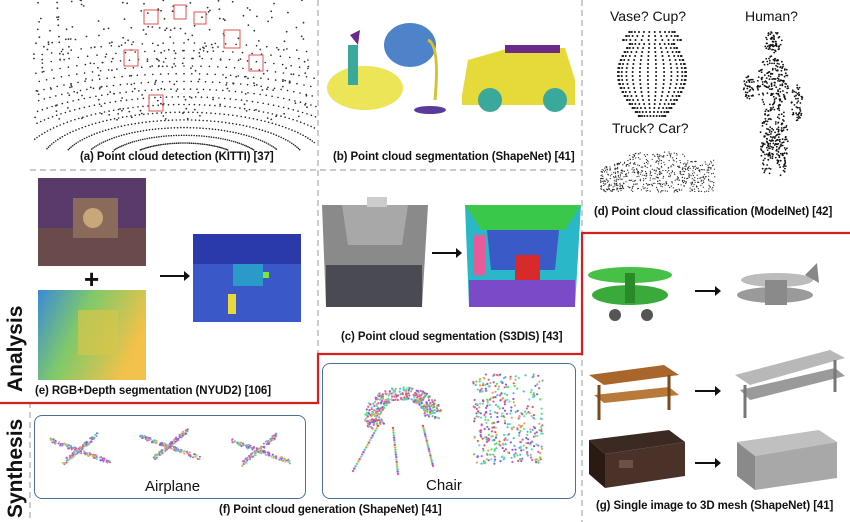 This screenshot has height=522, width=850. I want to click on bench-mesh, so click(790, 384).